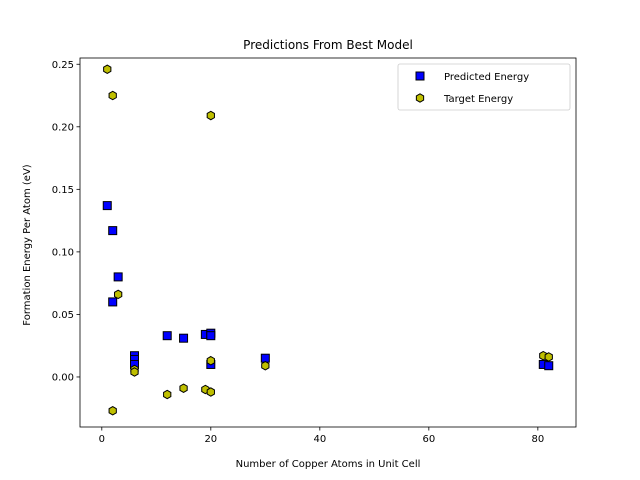 This screenshot has width=640, height=480. I want to click on x-axis-label: Number of Copper Atoms in Unit Cell, so click(328, 464).